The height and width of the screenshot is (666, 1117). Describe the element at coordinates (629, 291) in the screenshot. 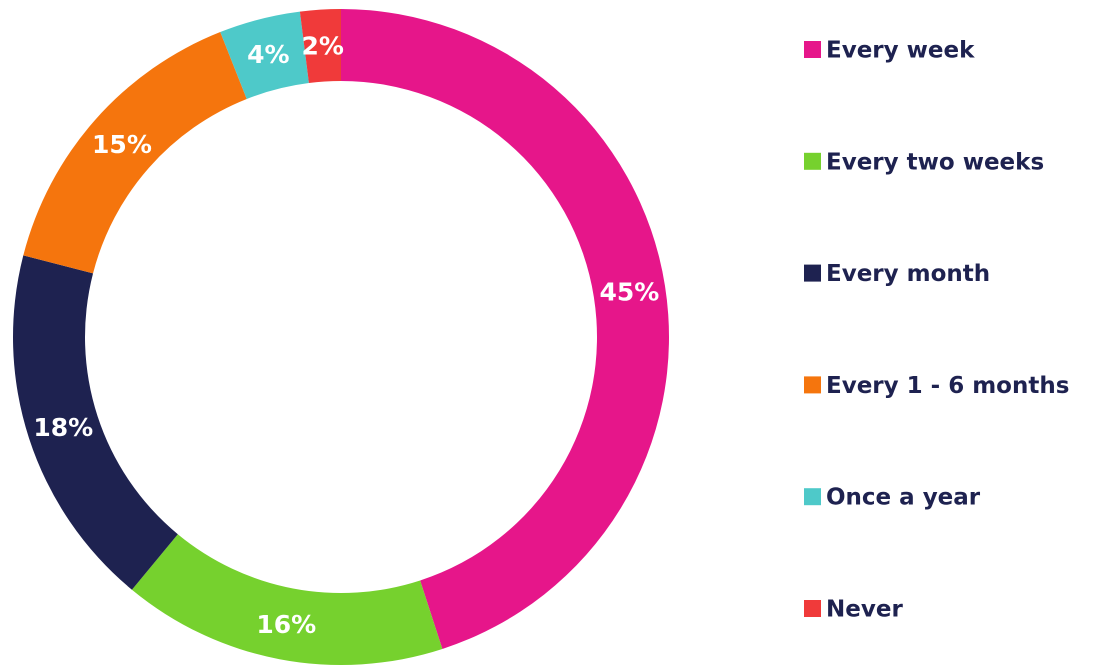

I see `value-label: 45%` at that location.